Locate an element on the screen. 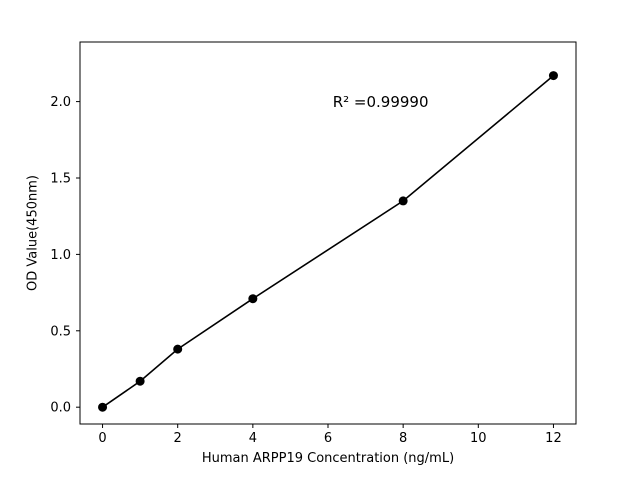 The height and width of the screenshot is (480, 640). x-tick-label: 10 is located at coordinates (478, 438).